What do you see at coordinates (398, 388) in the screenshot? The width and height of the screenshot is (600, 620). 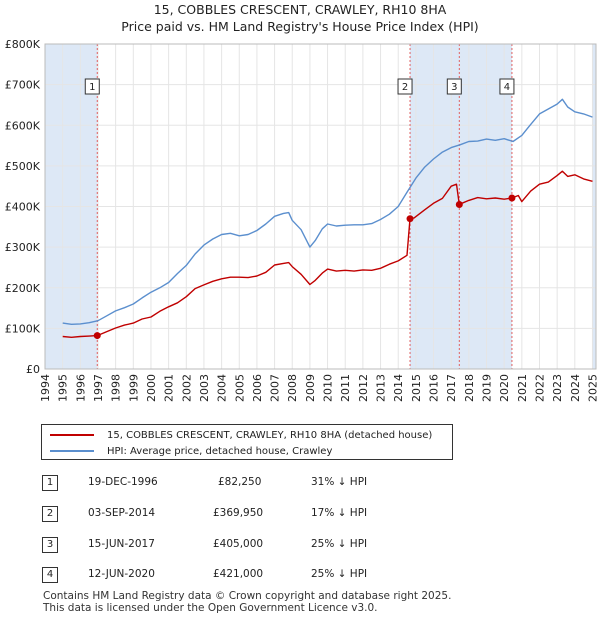 I see `x-tick-label: 2014` at bounding box center [398, 388].